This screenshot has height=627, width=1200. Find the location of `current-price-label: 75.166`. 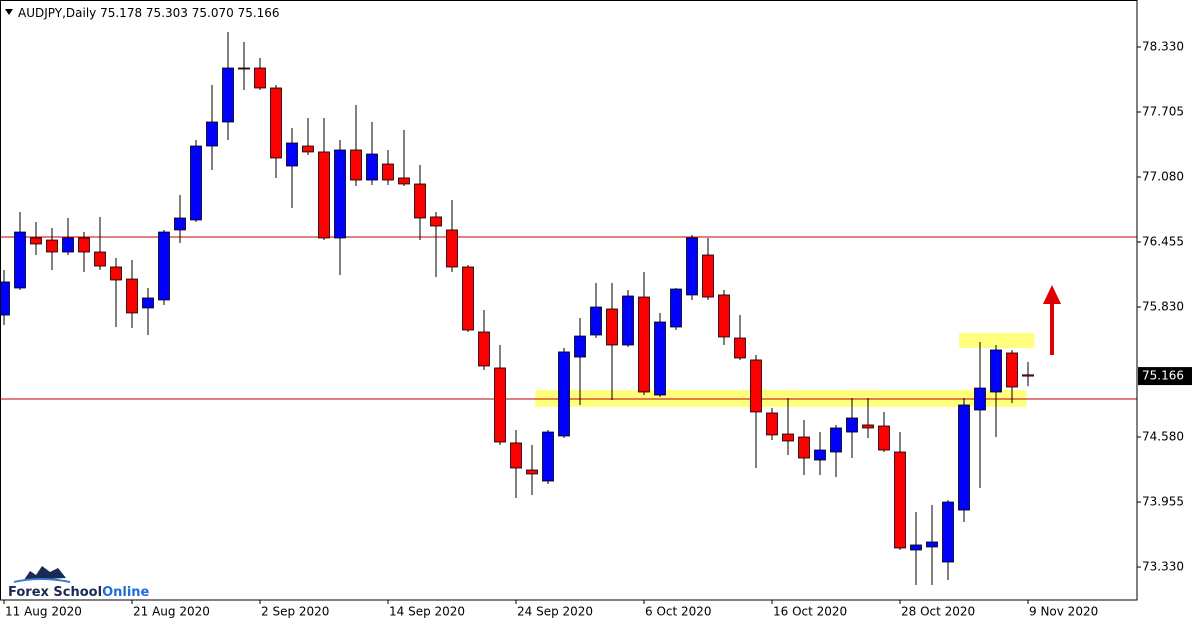

current-price-label: 75.166 is located at coordinates (1163, 376).